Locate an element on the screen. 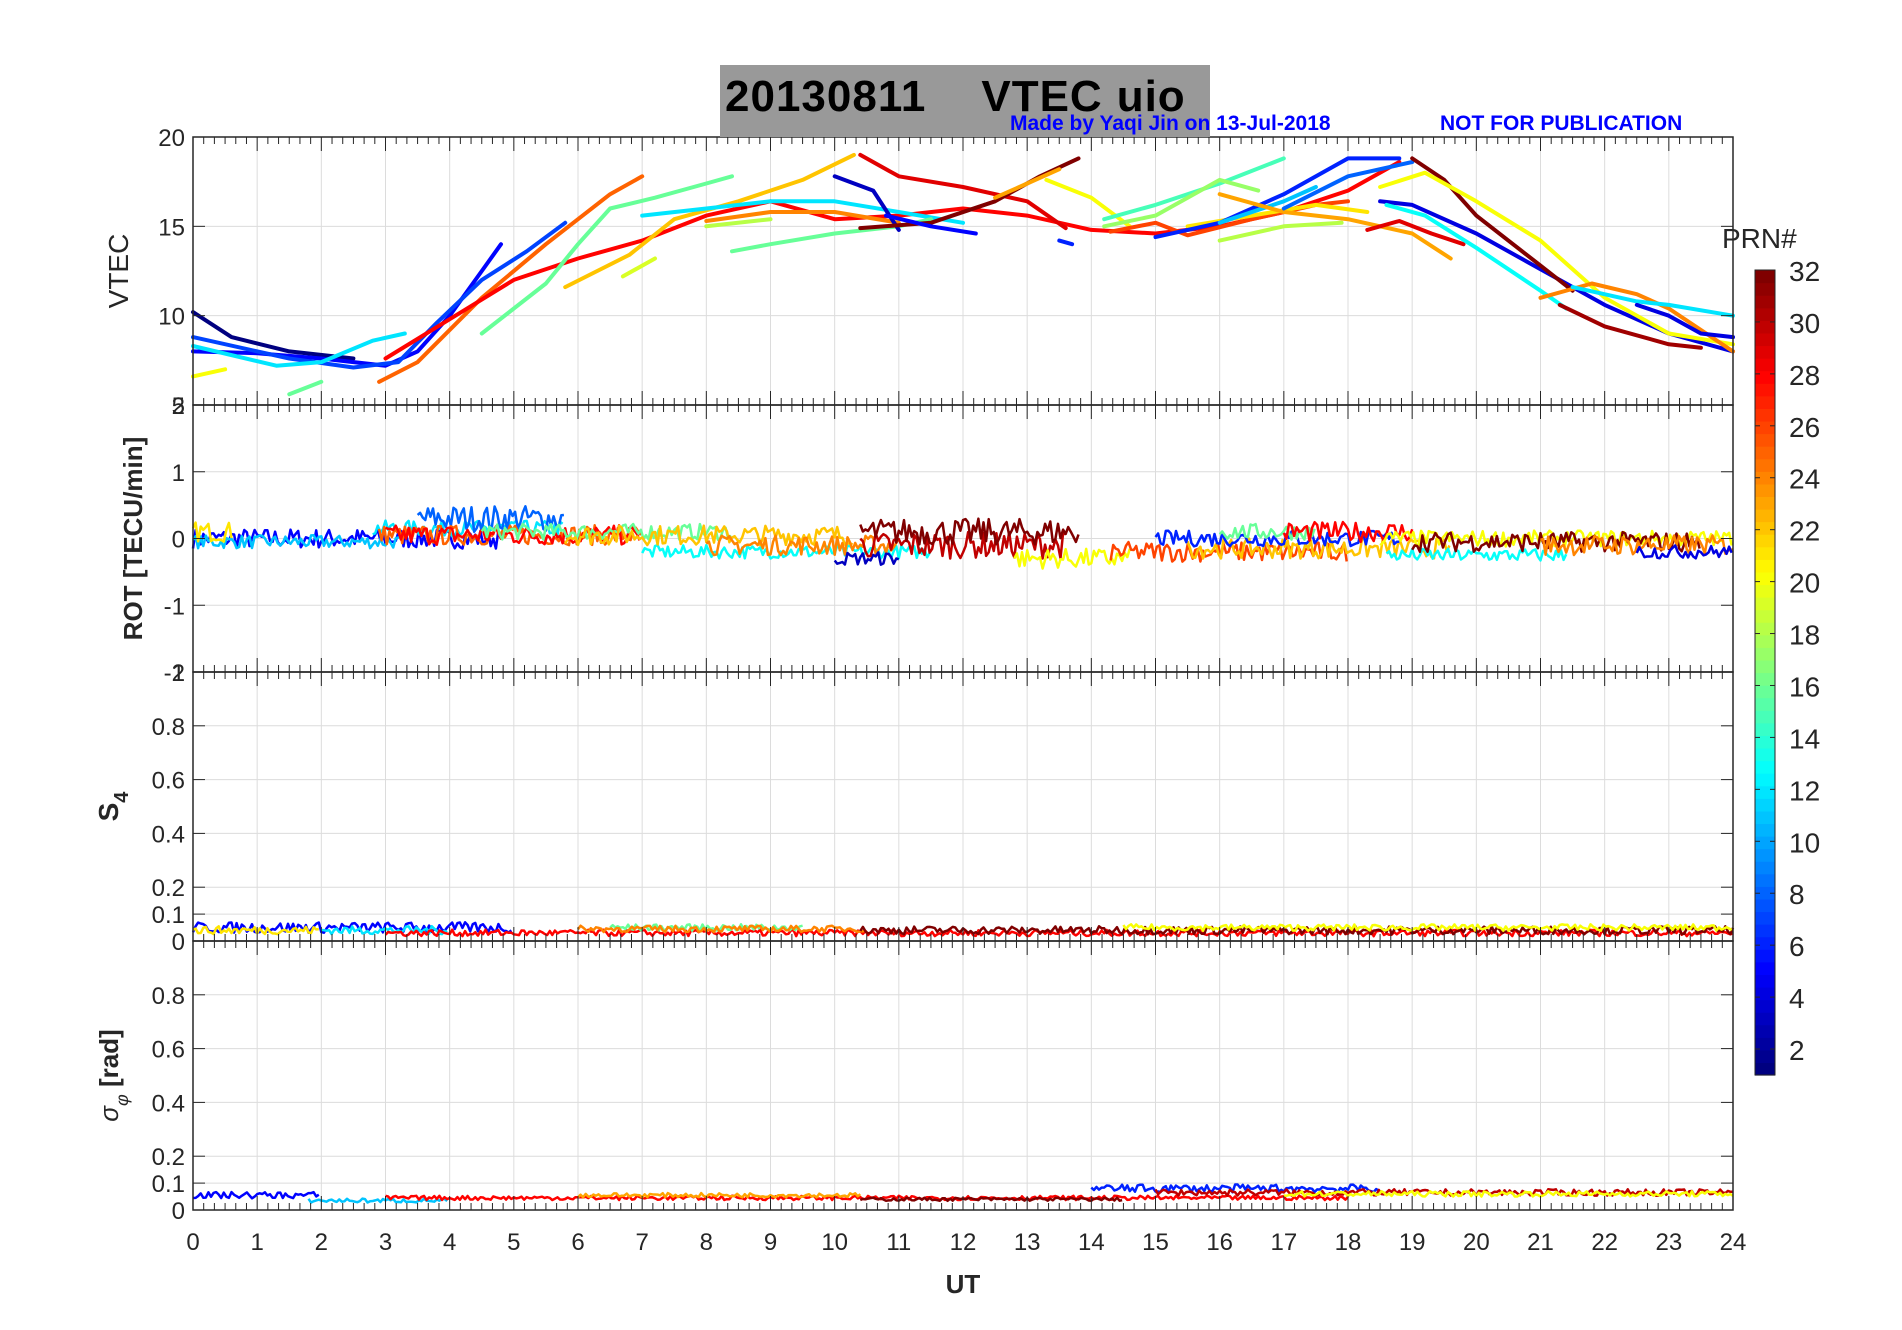 The image size is (1902, 1330). y-tick-label-sigma_phi: 0.4 is located at coordinates (168, 1103).